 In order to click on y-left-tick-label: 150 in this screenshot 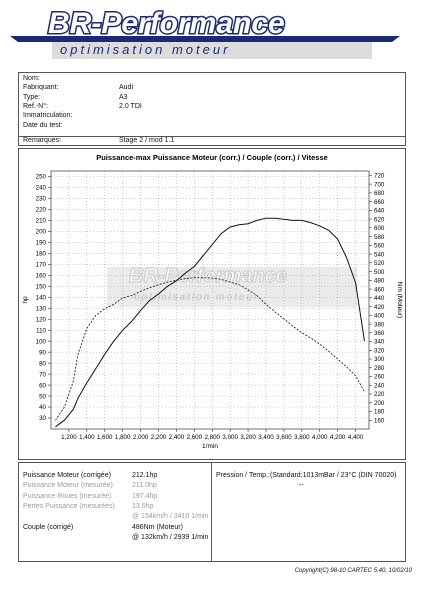, I will do `click(41, 286)`.